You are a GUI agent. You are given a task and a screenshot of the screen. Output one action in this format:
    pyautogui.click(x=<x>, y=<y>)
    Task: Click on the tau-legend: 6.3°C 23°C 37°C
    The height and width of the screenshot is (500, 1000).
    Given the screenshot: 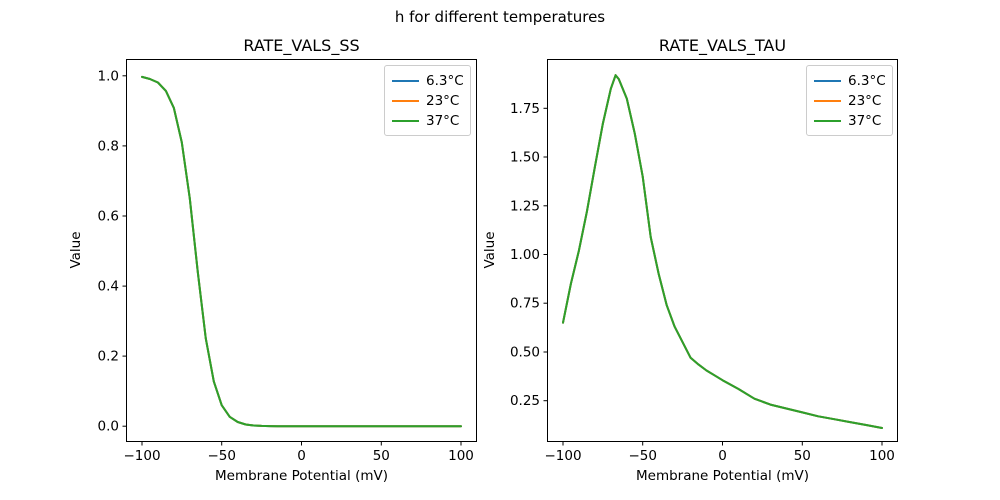 What is the action you would take?
    pyautogui.click(x=849, y=100)
    